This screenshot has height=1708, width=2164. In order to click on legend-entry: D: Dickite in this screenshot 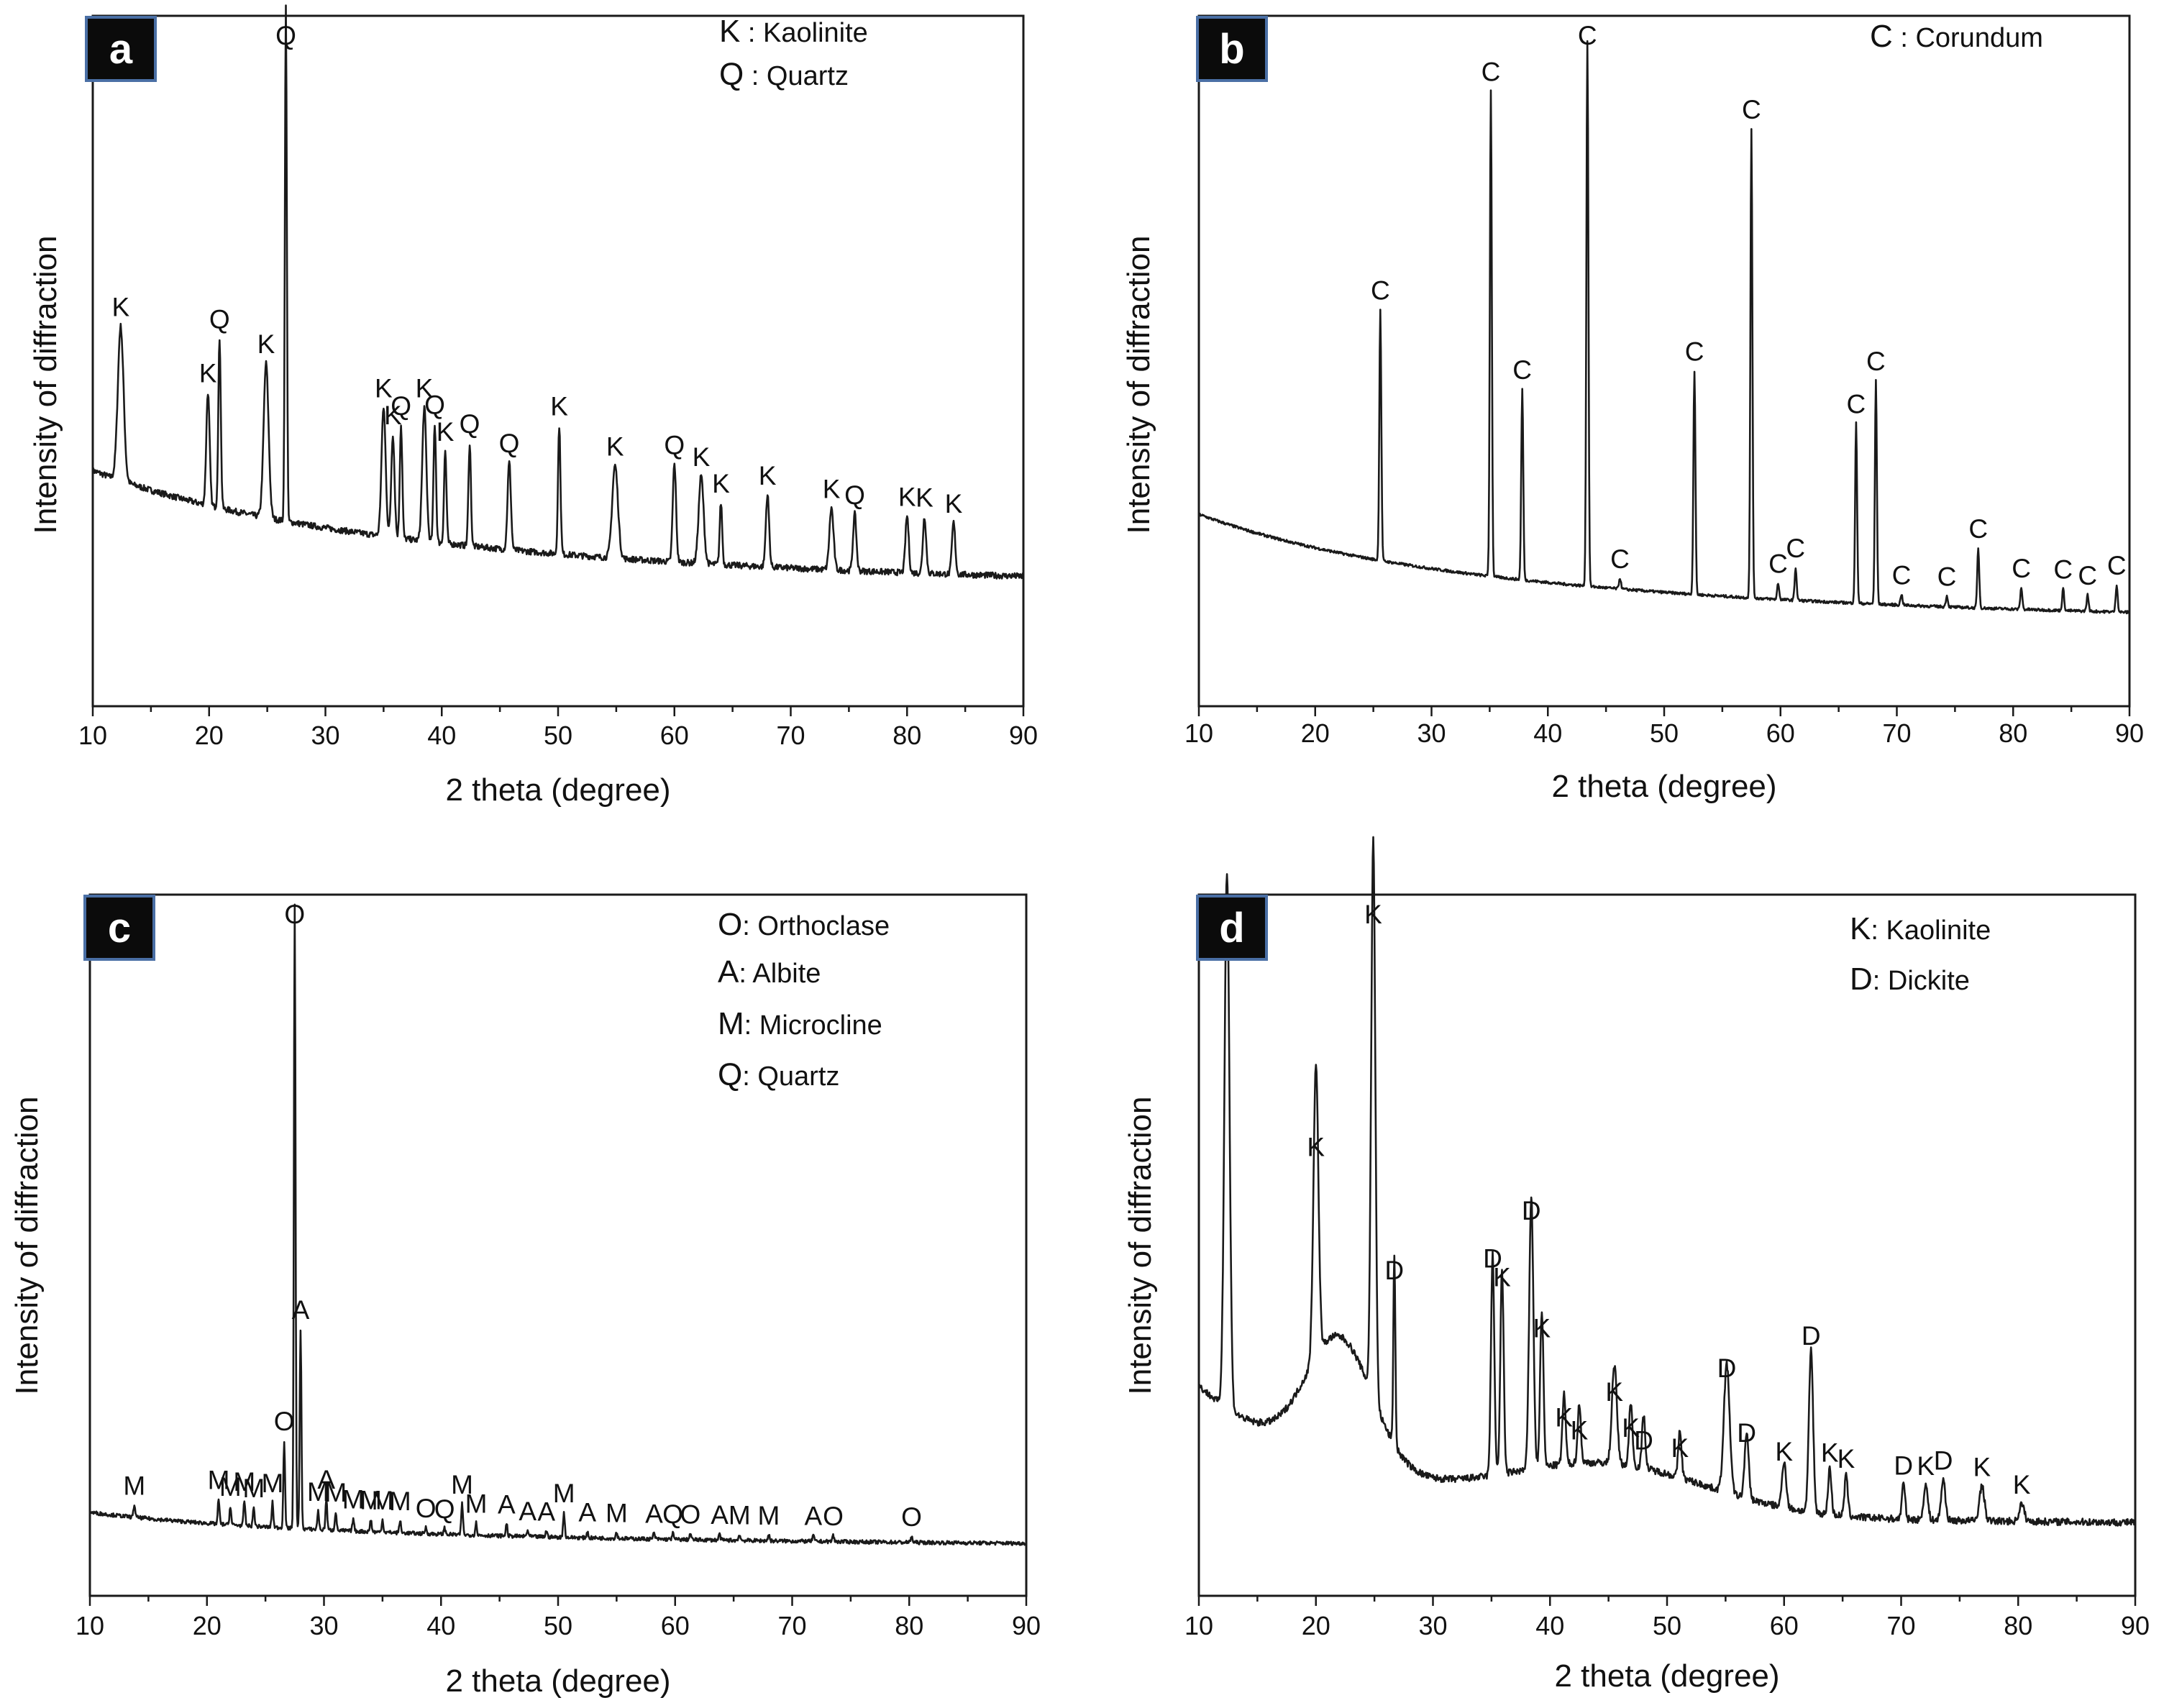, I will do `click(1910, 979)`.